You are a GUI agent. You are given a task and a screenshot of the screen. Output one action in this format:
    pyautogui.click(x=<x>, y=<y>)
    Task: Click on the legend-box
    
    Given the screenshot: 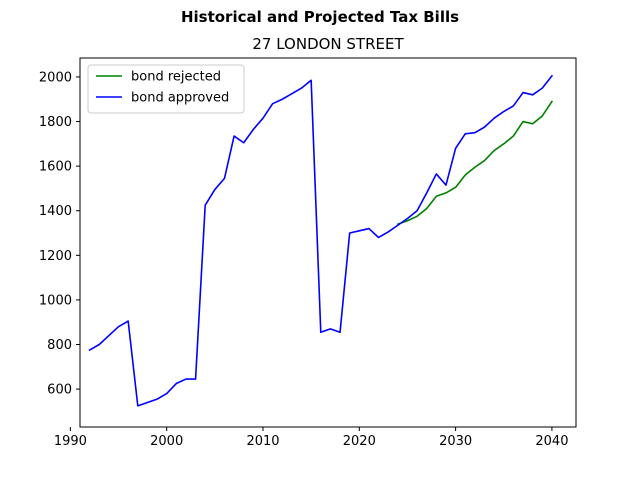 What is the action you would take?
    pyautogui.click(x=166, y=89)
    